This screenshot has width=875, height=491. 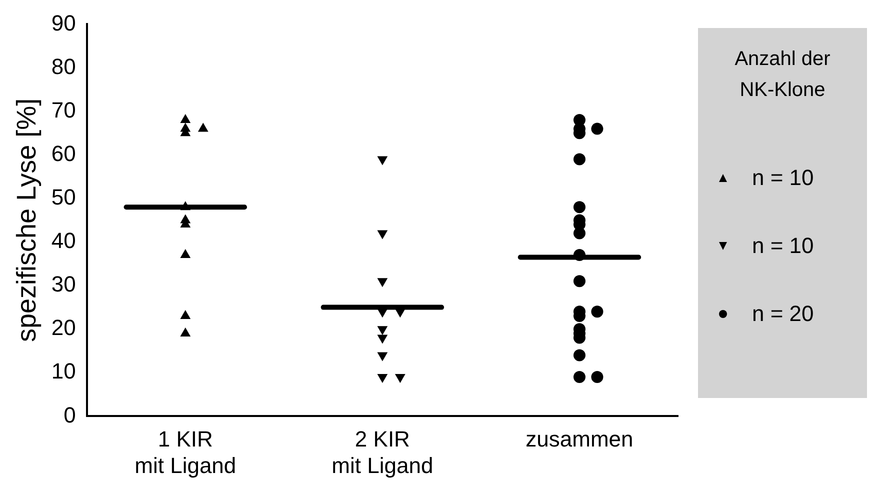 What do you see at coordinates (63, 371) in the screenshot?
I see `y-tick-label: 10` at bounding box center [63, 371].